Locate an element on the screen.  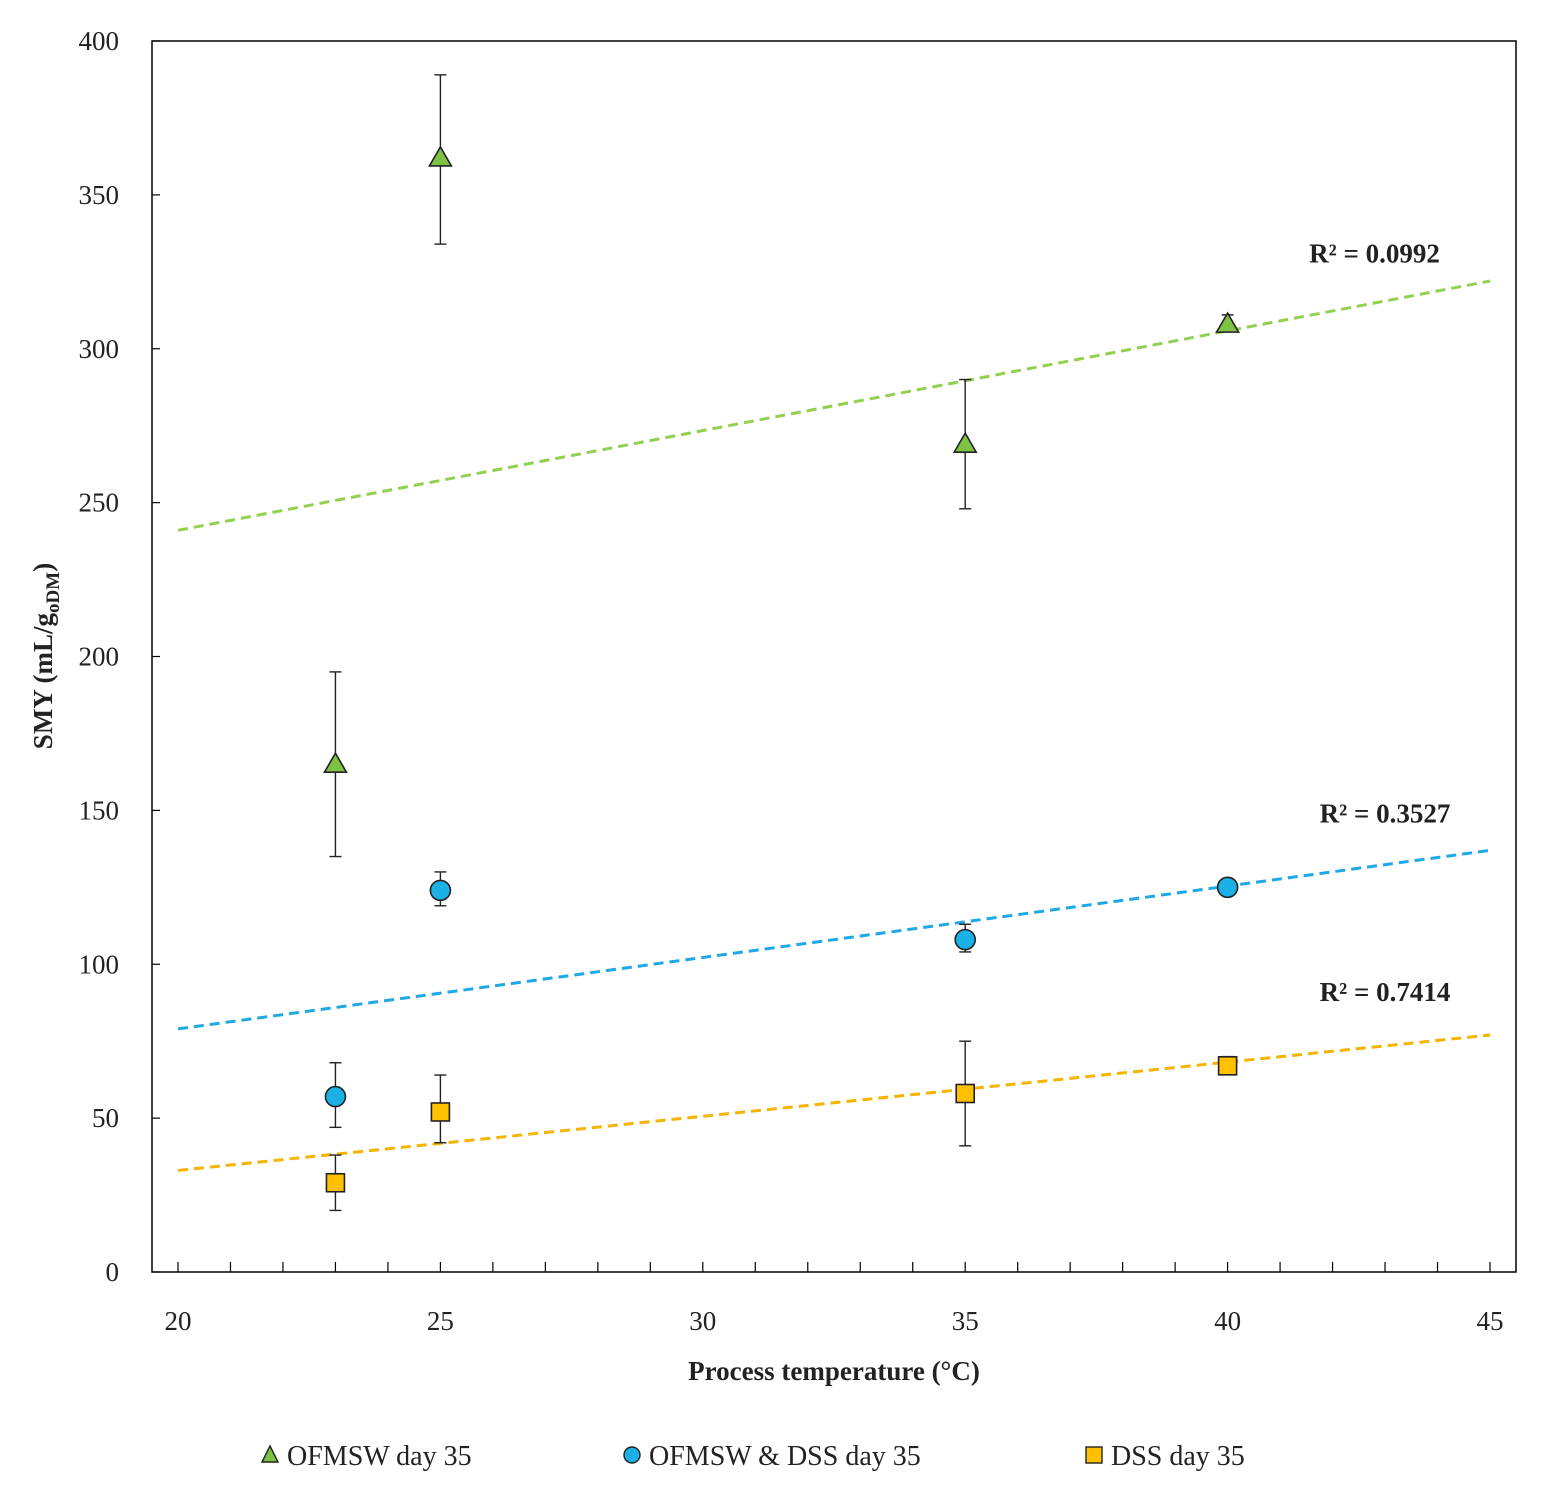
x-tick-label: 35 is located at coordinates (965, 1321).